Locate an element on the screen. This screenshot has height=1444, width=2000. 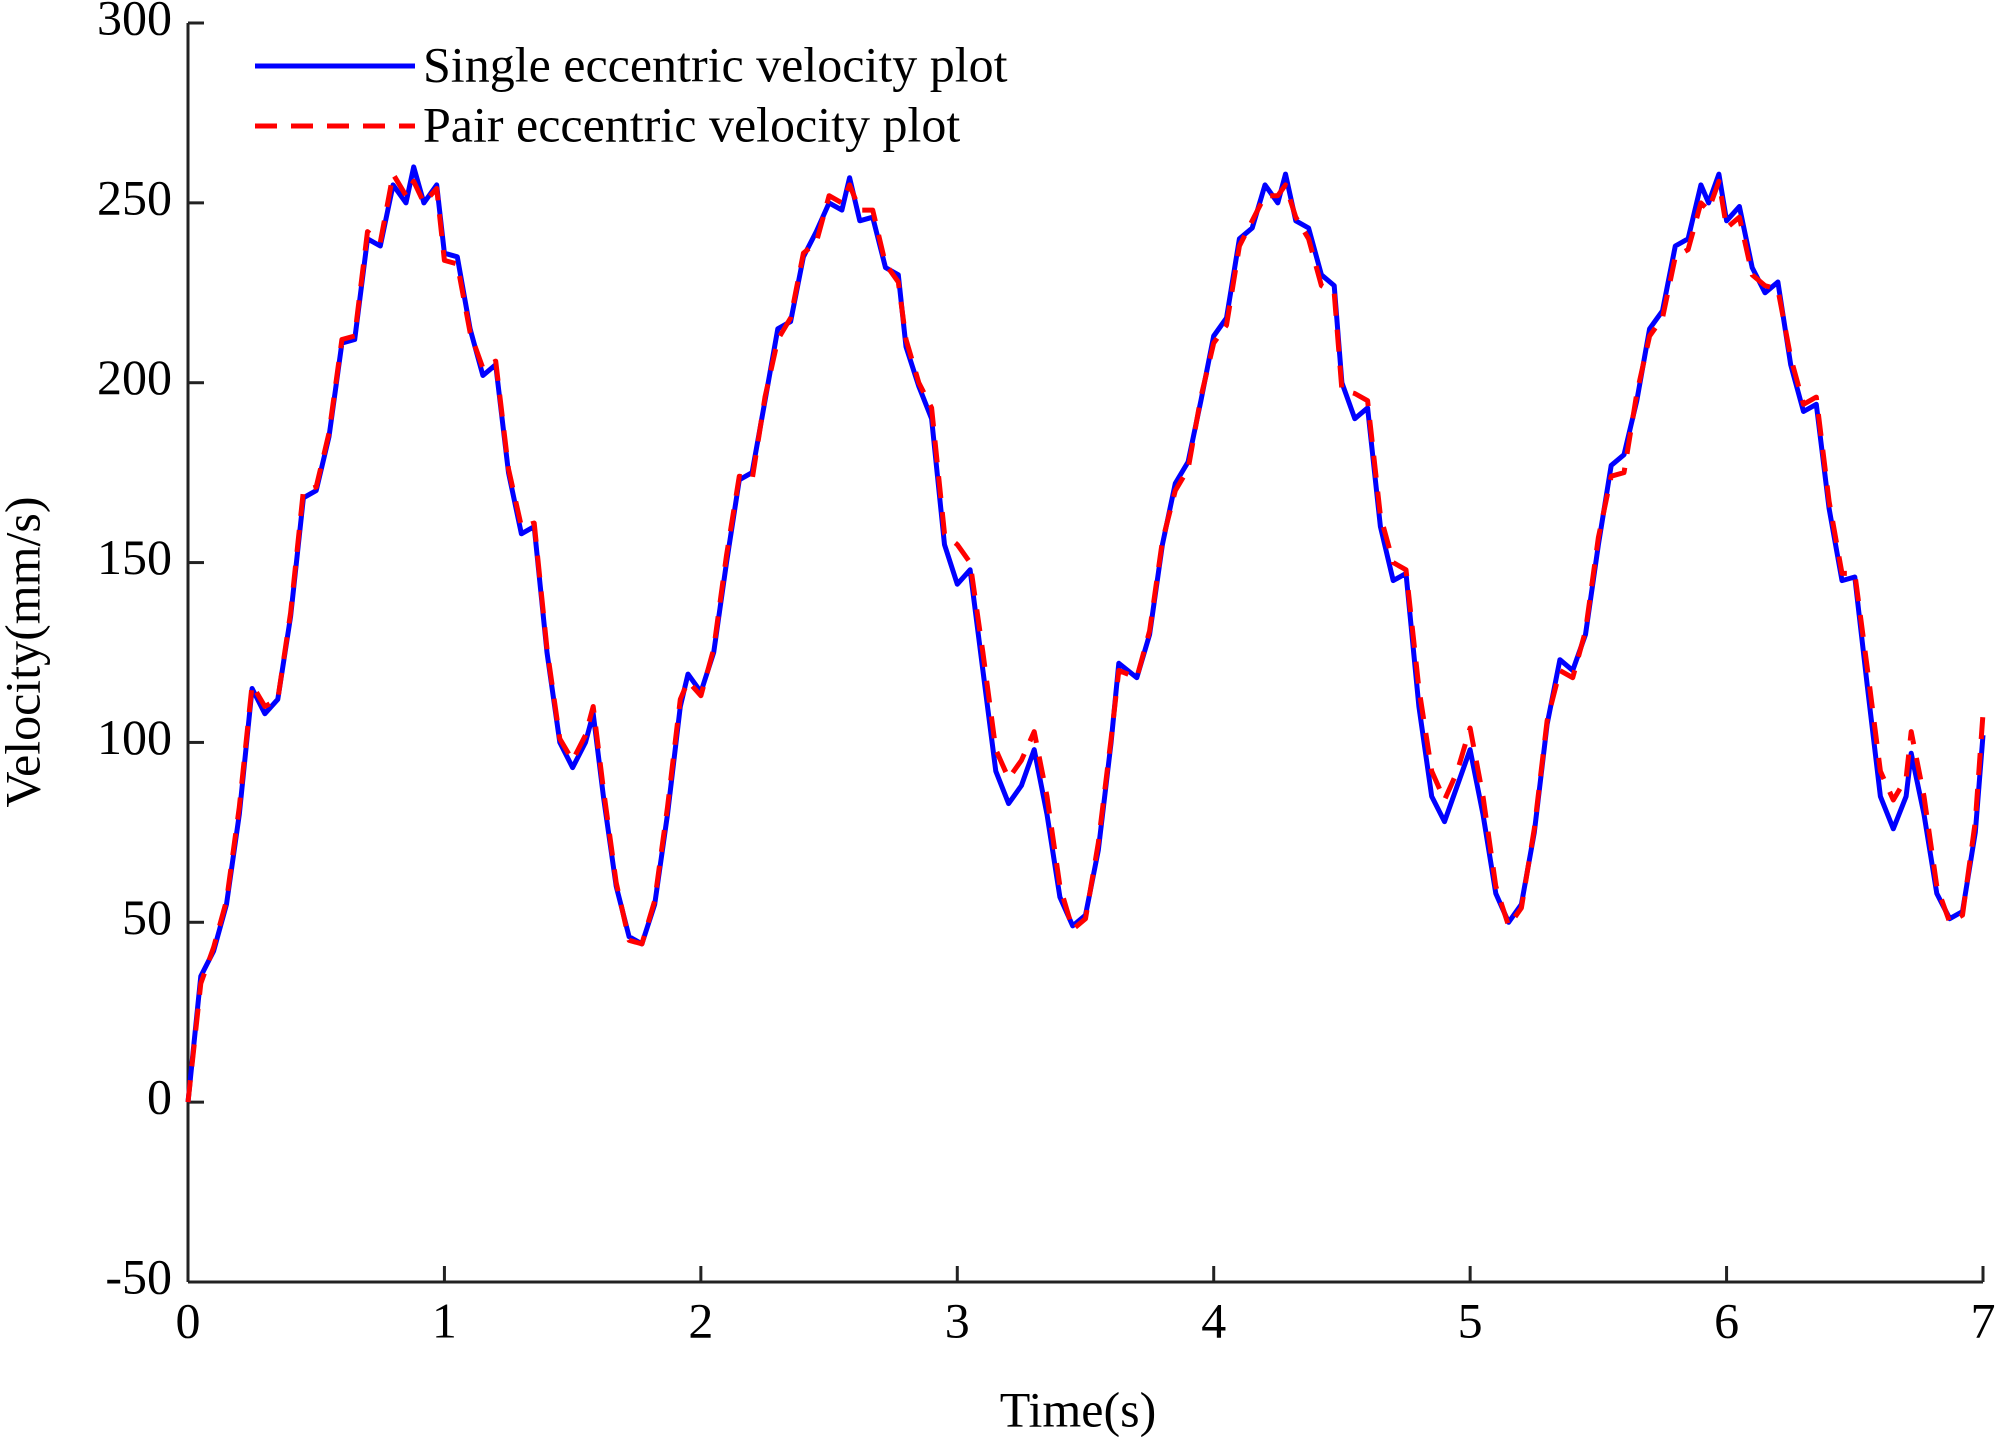
x-tick-label: 7 is located at coordinates (1983, 1320).